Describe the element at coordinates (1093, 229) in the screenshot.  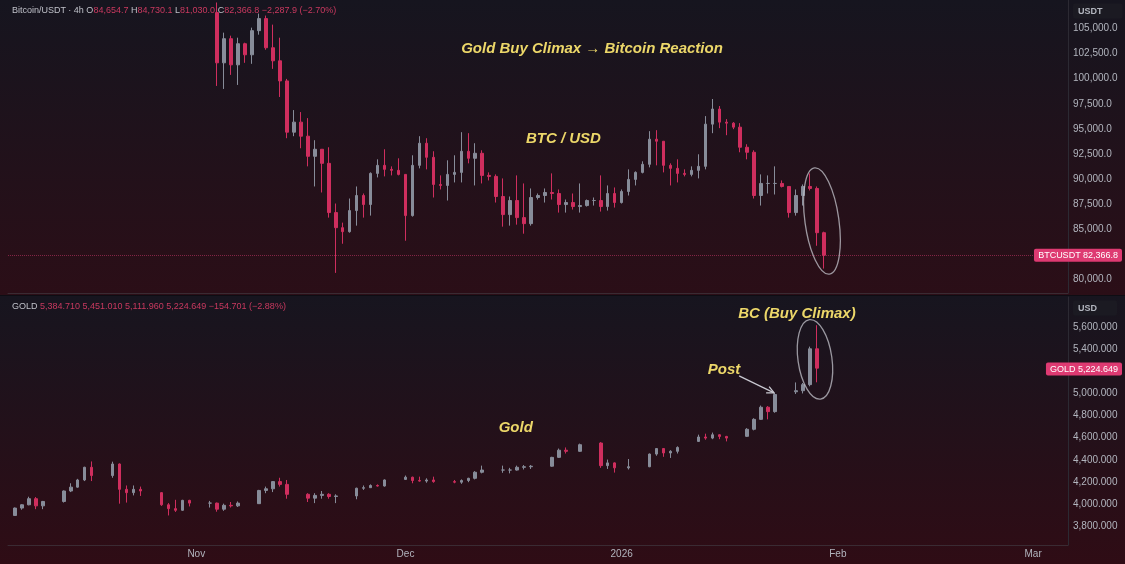
I see `y-tick-label: 85,000.0` at that location.